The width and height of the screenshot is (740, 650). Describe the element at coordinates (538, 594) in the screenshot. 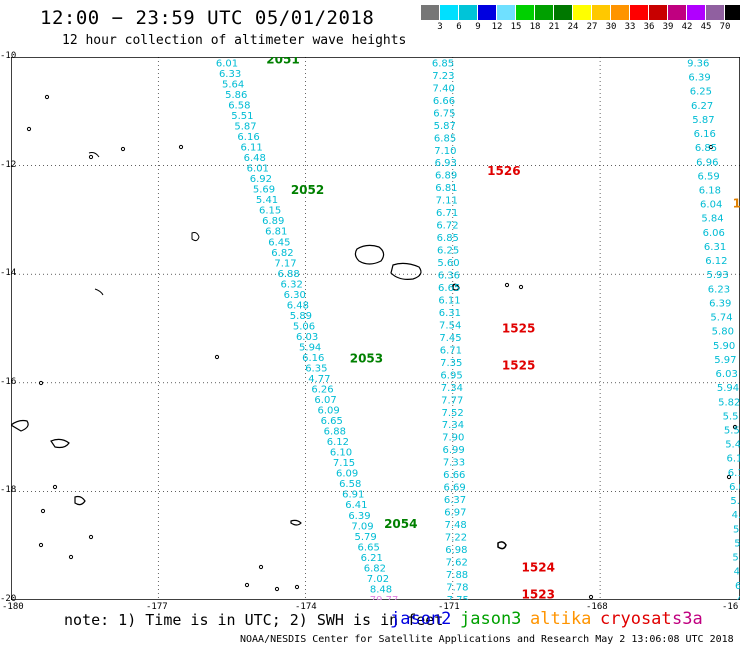

I see `pass-time-label: 1523` at that location.